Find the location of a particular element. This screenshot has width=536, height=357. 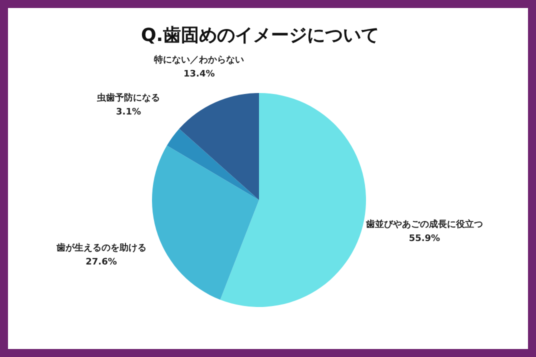

slice-label: 歯が生えるのを助ける is located at coordinates (100, 248).